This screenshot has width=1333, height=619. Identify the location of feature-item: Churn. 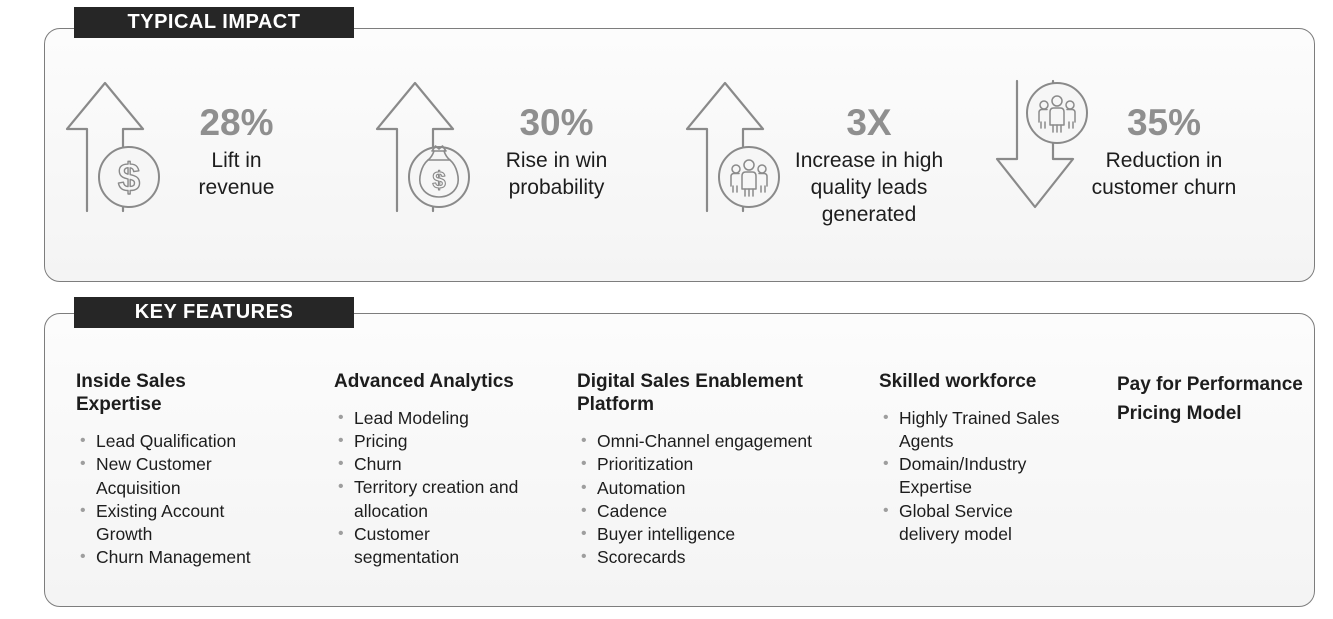
(436, 464).